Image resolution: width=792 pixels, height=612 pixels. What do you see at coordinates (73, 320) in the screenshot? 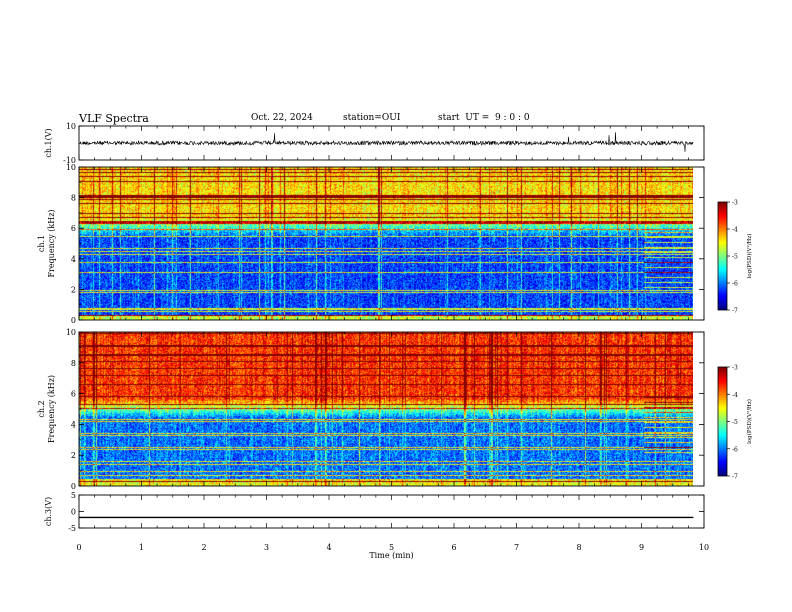
I see `ch1-spectrogram-ytick-label: 0` at bounding box center [73, 320].